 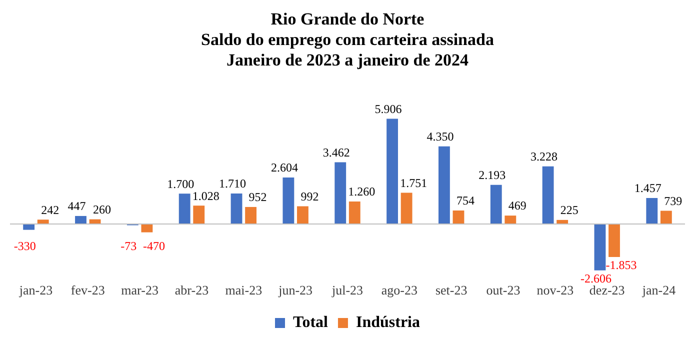 I want to click on x-tick-label: jul-23, so click(x=347, y=290).